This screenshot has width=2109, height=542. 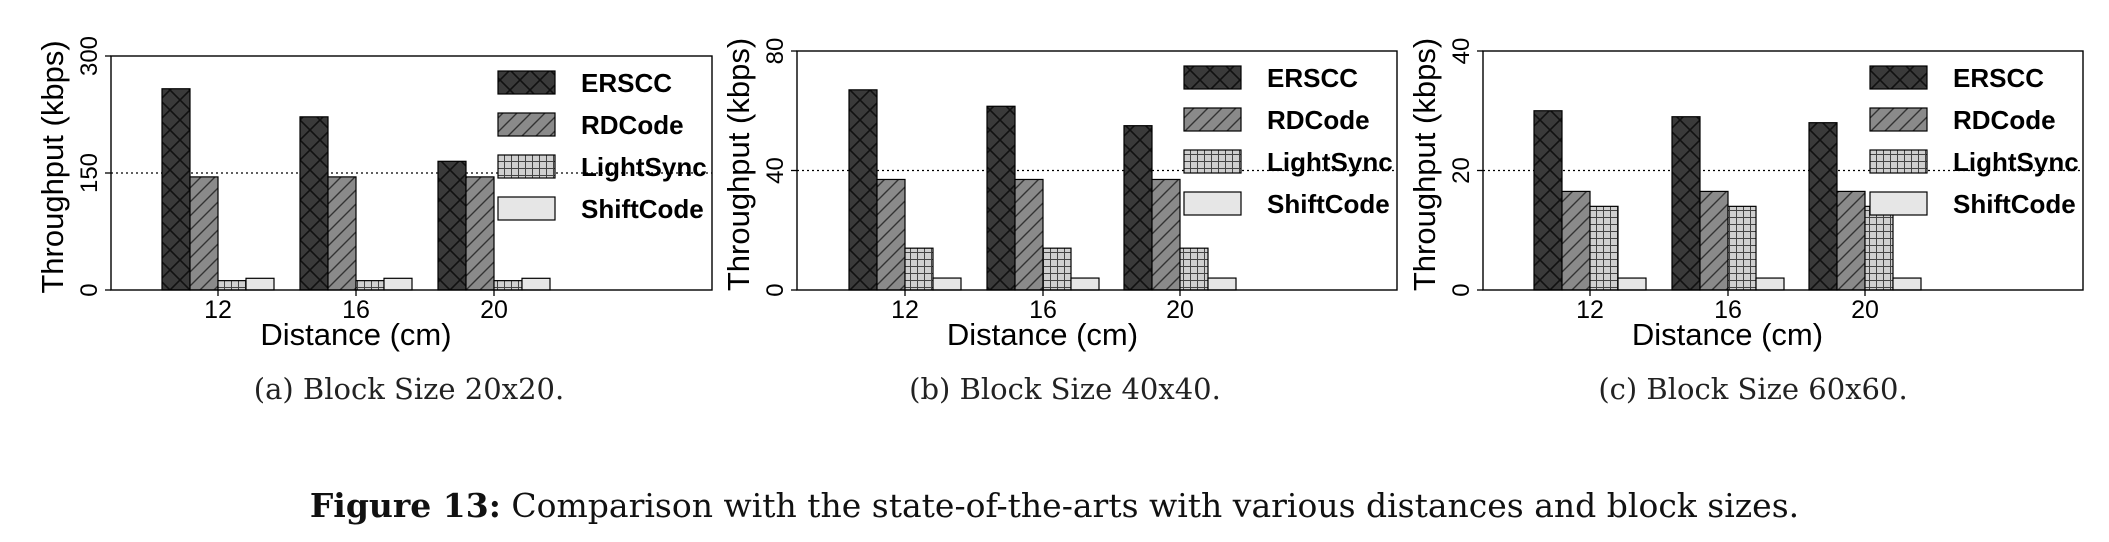 I want to click on subfigure-caption-c: (c) Block Size 60x60., so click(x=1753, y=389).